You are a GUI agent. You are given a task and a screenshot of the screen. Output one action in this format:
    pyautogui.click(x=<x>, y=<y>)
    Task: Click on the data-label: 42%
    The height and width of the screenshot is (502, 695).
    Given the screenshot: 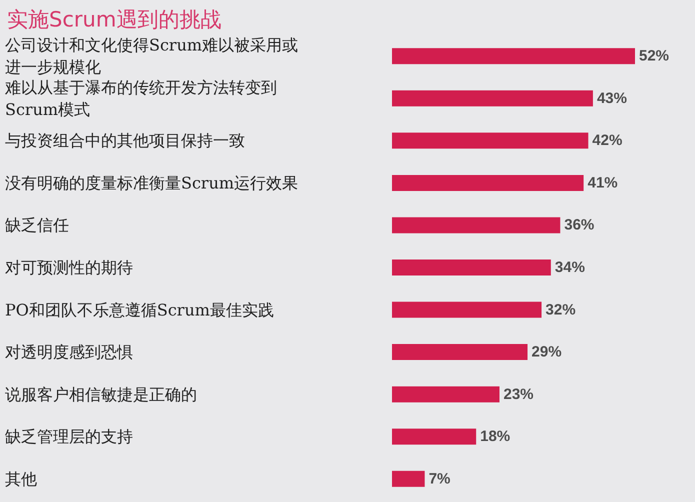 What is the action you would take?
    pyautogui.click(x=607, y=141)
    